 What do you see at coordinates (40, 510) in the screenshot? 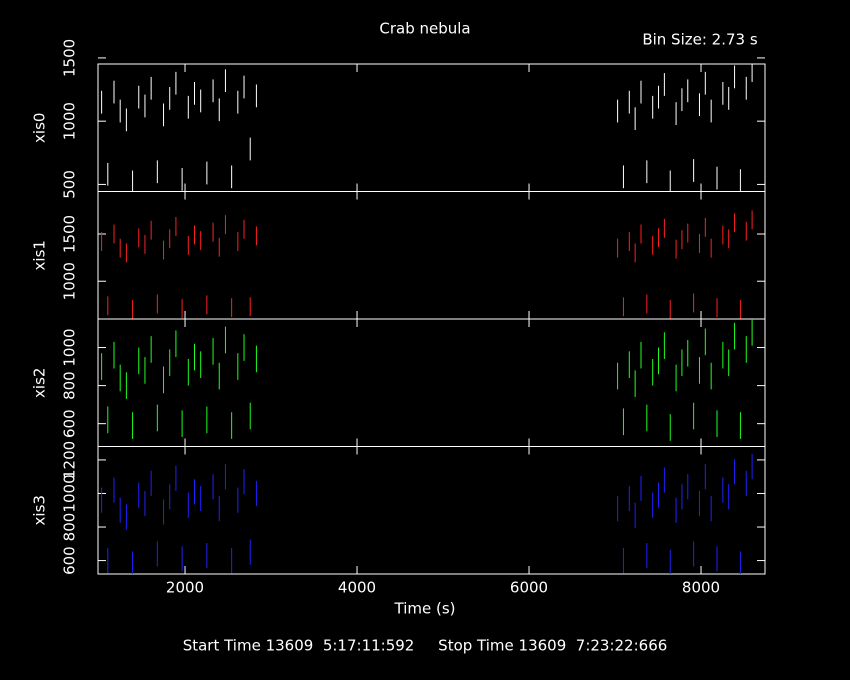
I see `y-axis-label: xis3` at bounding box center [40, 510].